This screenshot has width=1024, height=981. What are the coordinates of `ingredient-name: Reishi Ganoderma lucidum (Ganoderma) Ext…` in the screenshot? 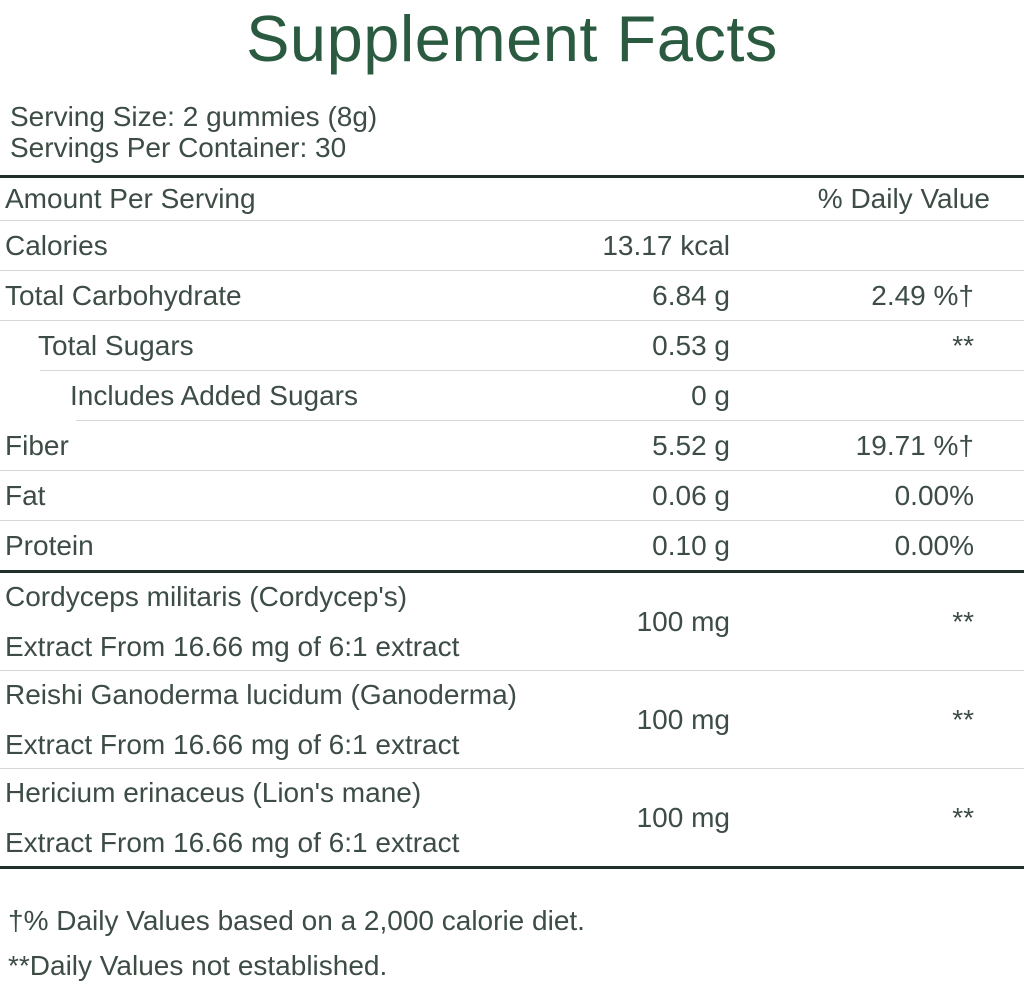 It's located at (260, 719).